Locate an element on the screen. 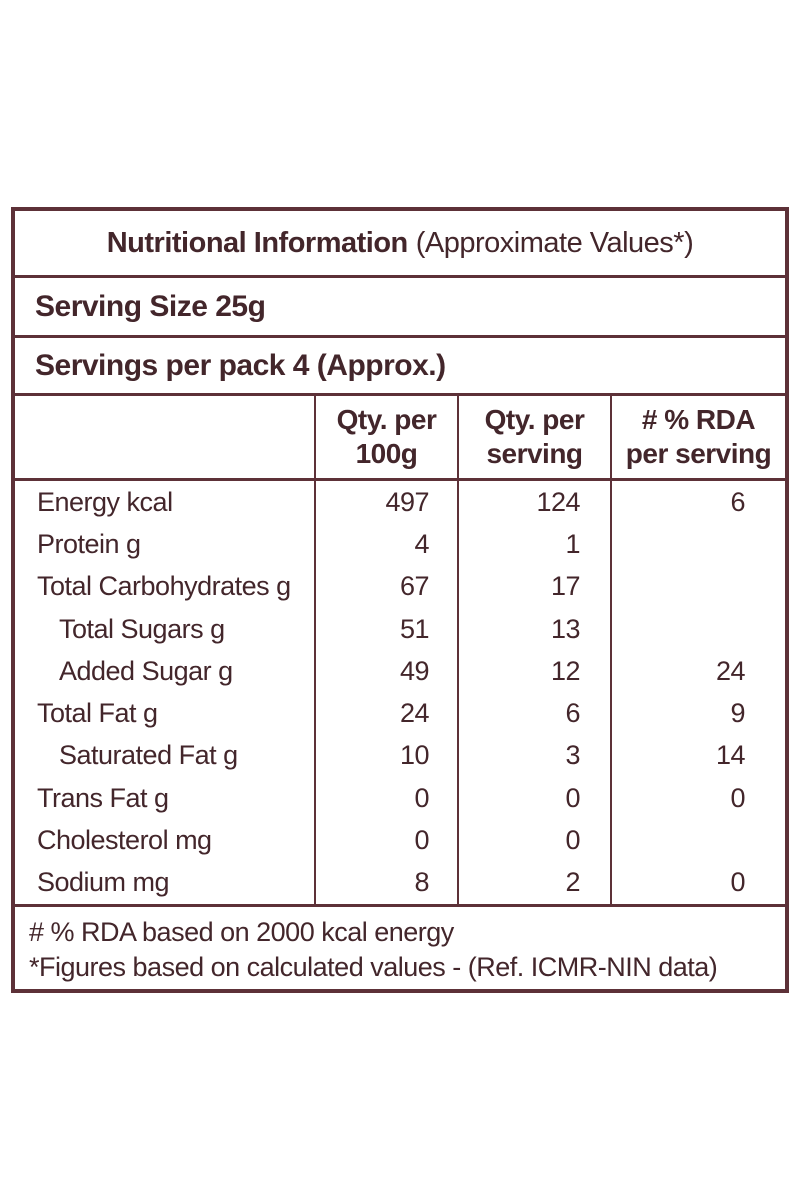  label-title: Nutritional Information is located at coordinates (257, 242).